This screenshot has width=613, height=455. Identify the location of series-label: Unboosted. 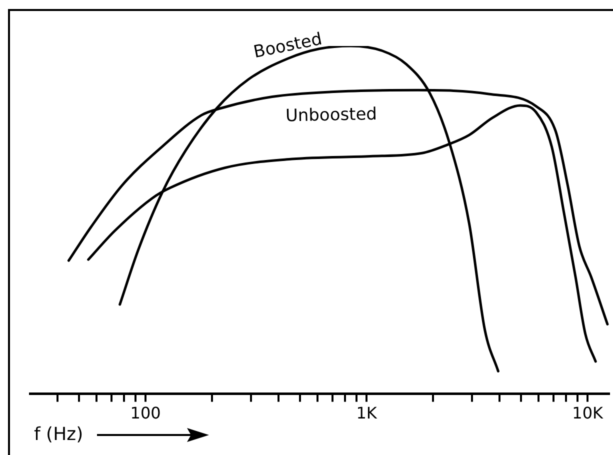
(331, 115).